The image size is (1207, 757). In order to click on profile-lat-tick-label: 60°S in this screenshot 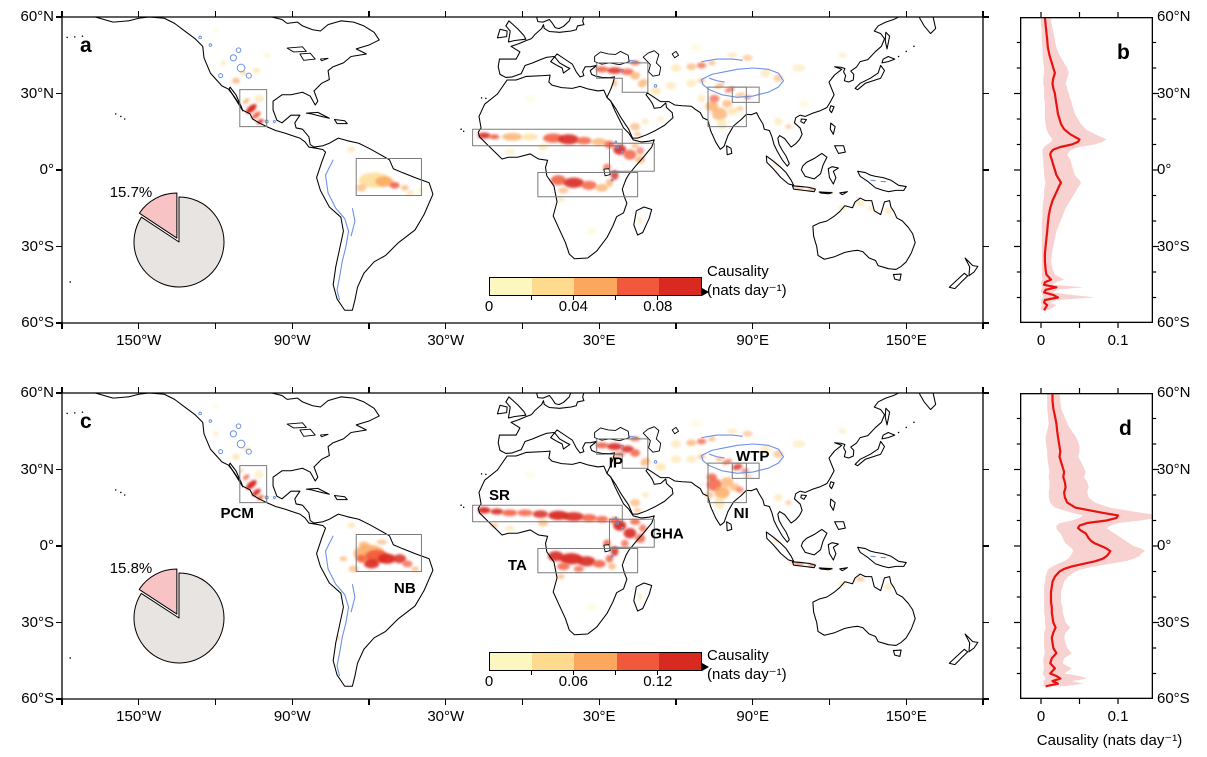, I will do `click(1173, 322)`.